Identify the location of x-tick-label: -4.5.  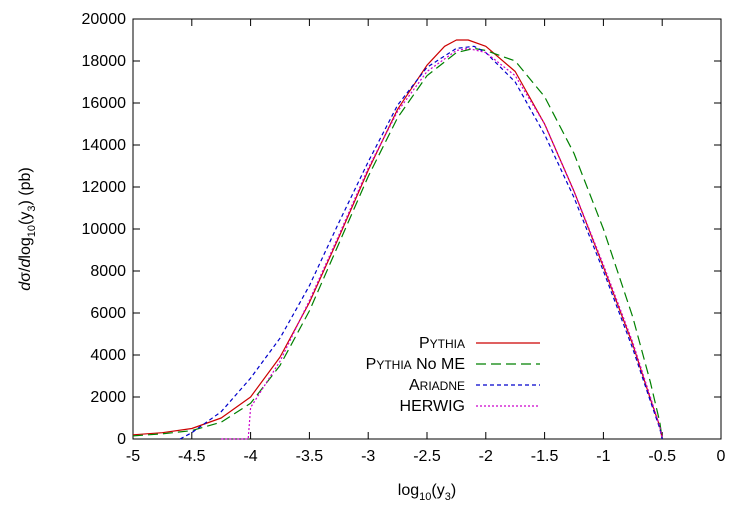
(192, 456).